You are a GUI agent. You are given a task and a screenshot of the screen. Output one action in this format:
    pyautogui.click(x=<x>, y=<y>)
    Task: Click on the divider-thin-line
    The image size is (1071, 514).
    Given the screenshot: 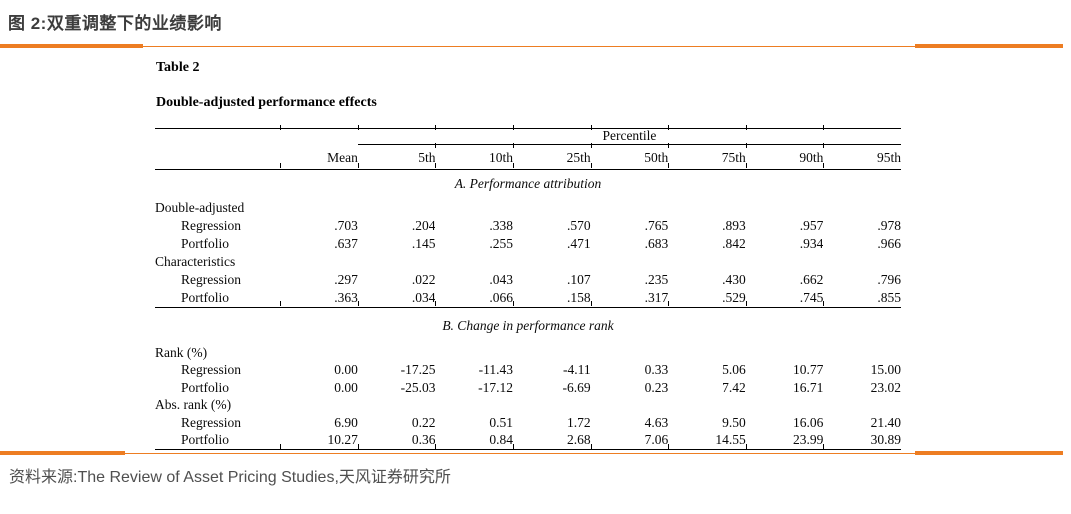 What is the action you would take?
    pyautogui.click(x=531, y=453)
    